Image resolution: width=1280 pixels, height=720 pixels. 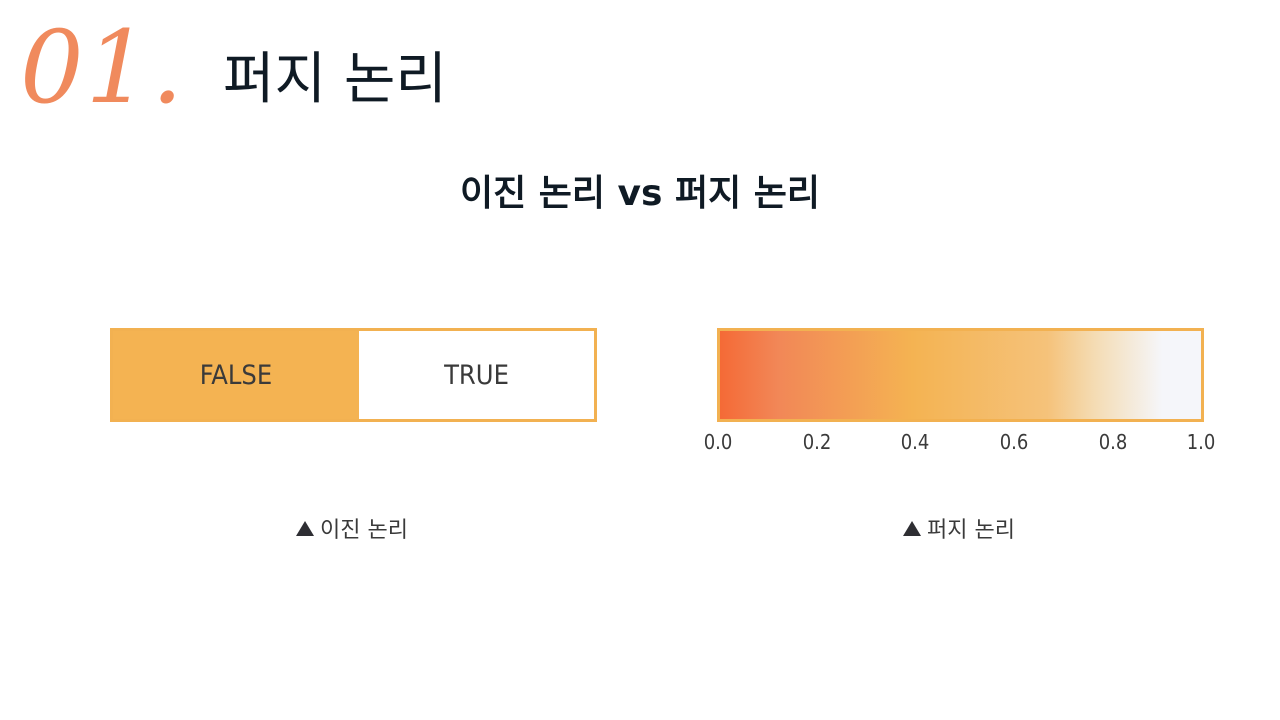 I want to click on true-label: TRUE, so click(x=476, y=375).